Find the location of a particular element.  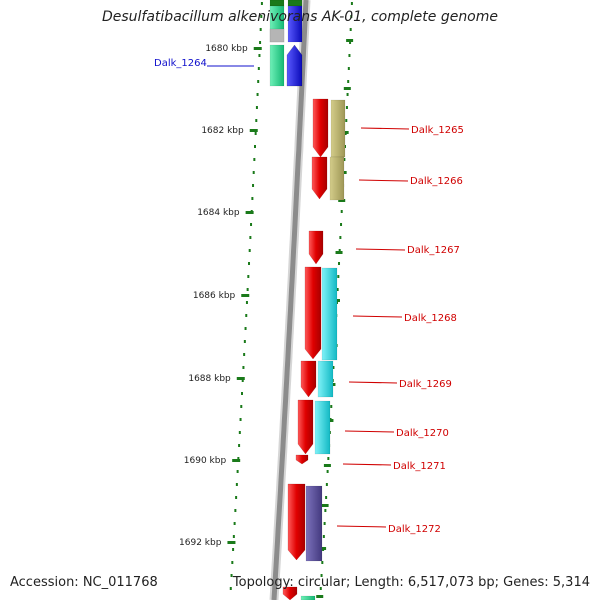

ruler-tick-label: 1690 kbp is located at coordinates (205, 461).